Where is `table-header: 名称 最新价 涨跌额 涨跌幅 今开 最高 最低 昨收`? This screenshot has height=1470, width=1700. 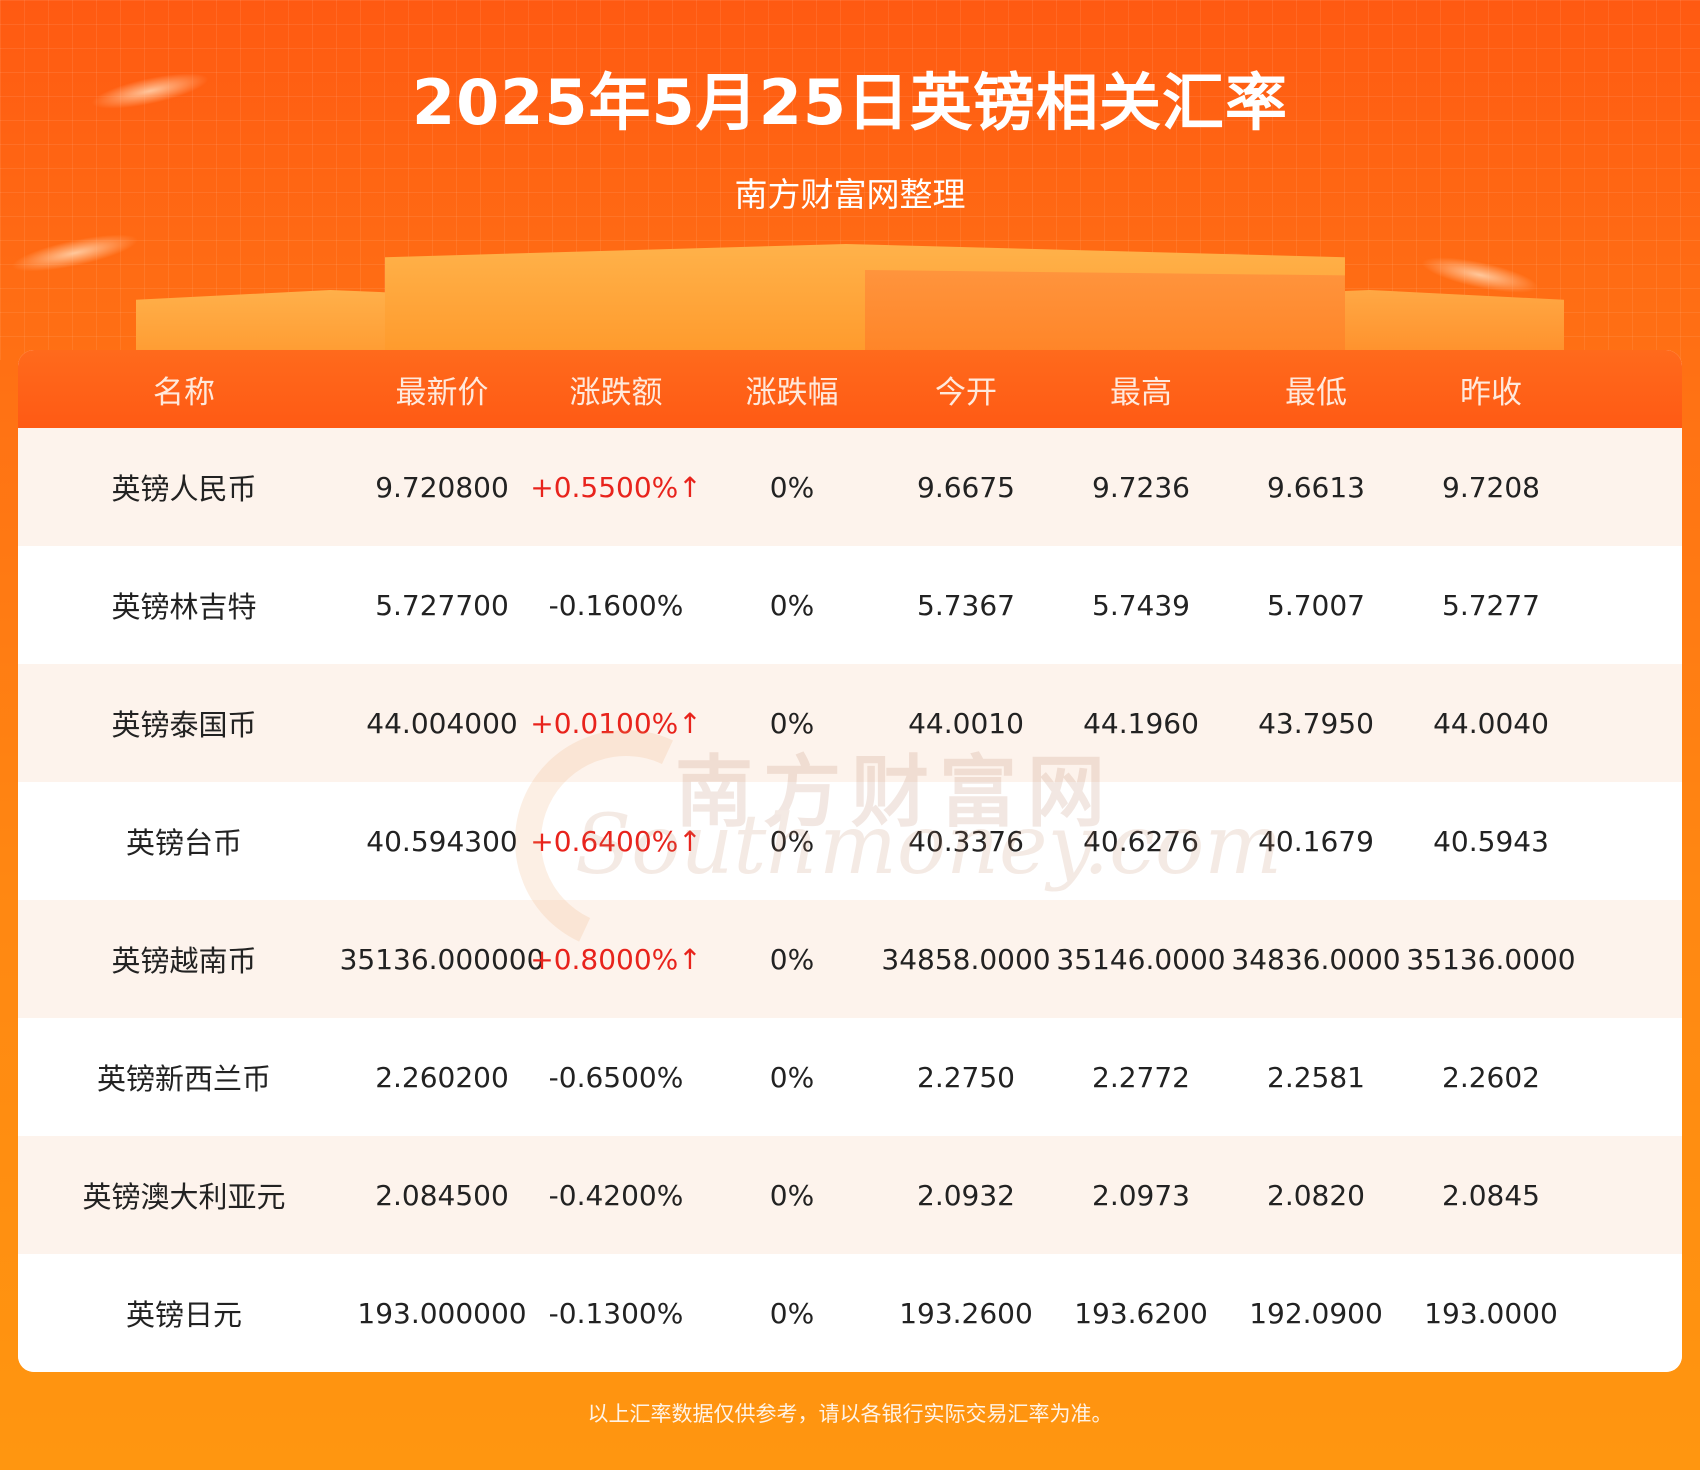
table-header: 名称 最新价 涨跌额 涨跌幅 今开 最高 最低 昨收 is located at coordinates (850, 389).